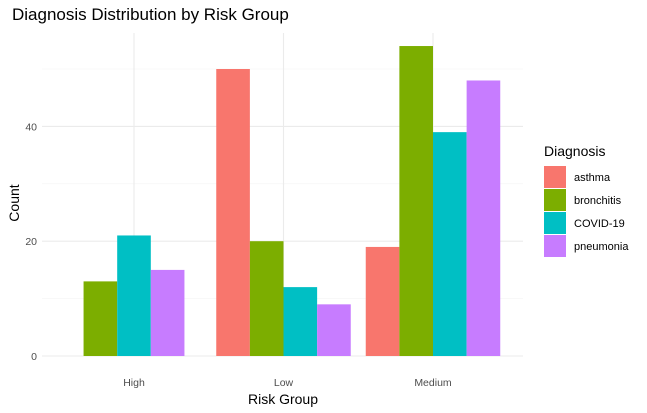  What do you see at coordinates (284, 383) in the screenshot?
I see `x-tick-label: Low` at bounding box center [284, 383].